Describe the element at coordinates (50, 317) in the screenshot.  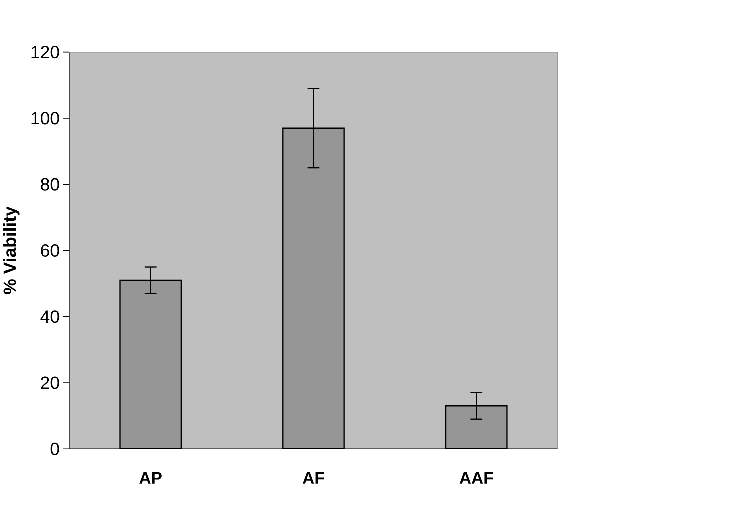
I see `y-tick-label: 40` at that location.